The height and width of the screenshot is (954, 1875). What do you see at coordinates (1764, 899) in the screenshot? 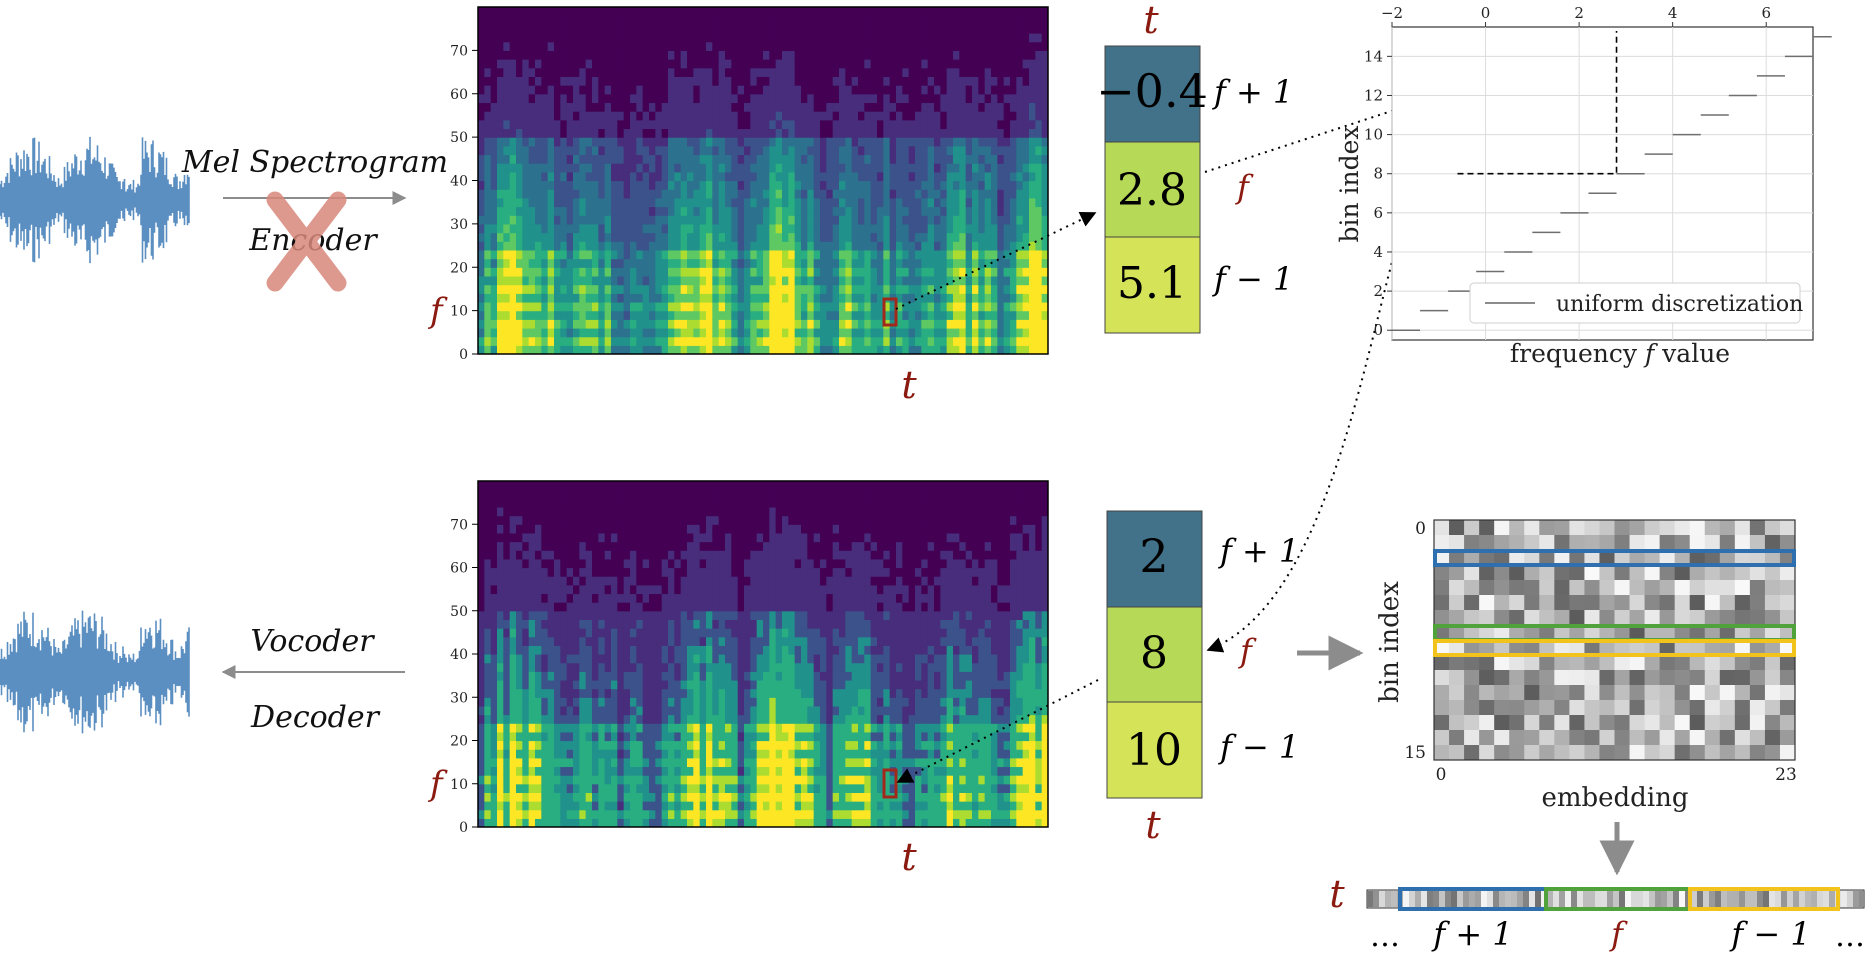
I see `sequence-token-box` at bounding box center [1764, 899].